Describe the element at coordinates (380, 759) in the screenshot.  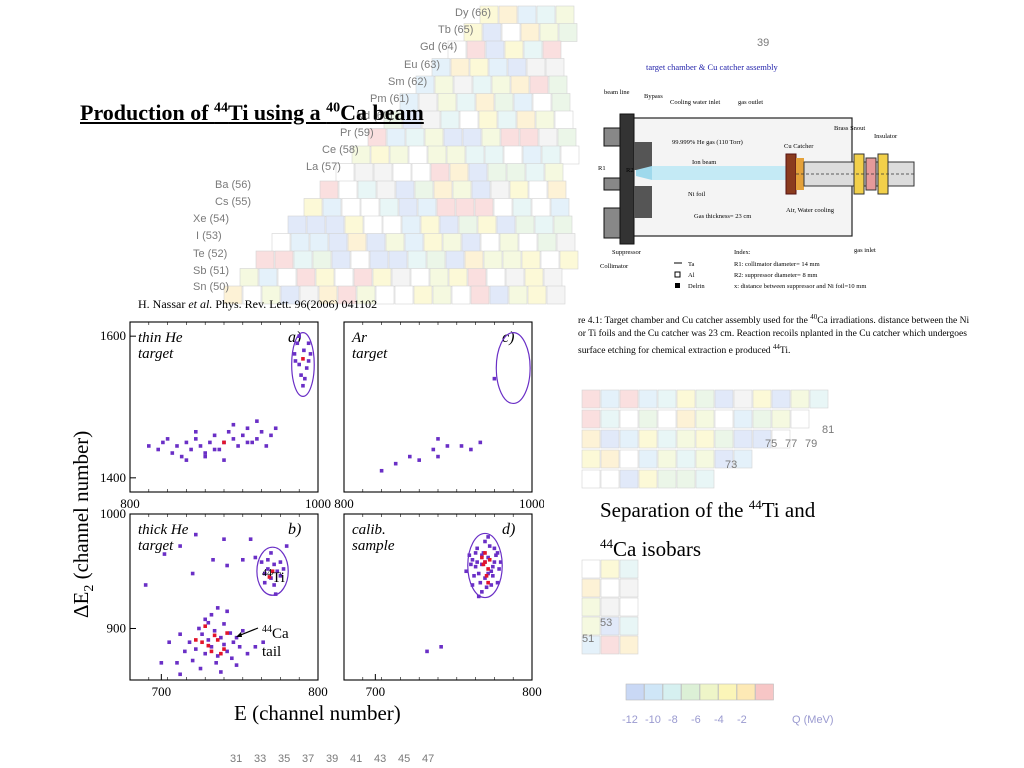
I see `number-label: 43` at that location.